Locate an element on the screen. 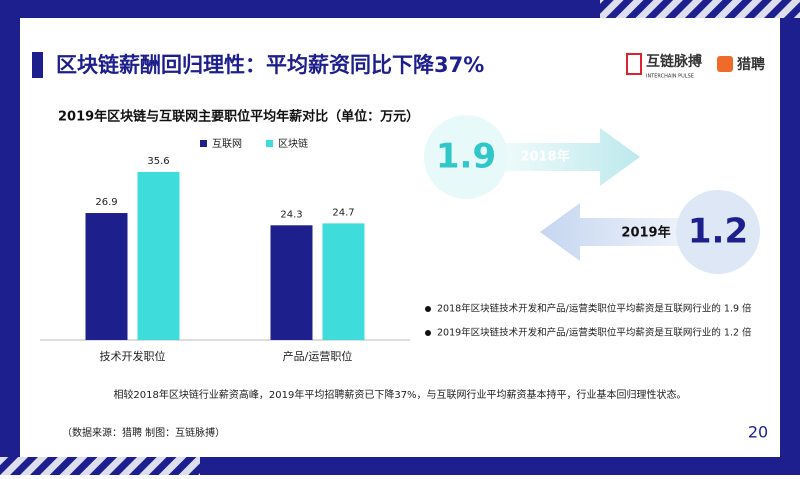  value-label: 24.7 is located at coordinates (343, 212).